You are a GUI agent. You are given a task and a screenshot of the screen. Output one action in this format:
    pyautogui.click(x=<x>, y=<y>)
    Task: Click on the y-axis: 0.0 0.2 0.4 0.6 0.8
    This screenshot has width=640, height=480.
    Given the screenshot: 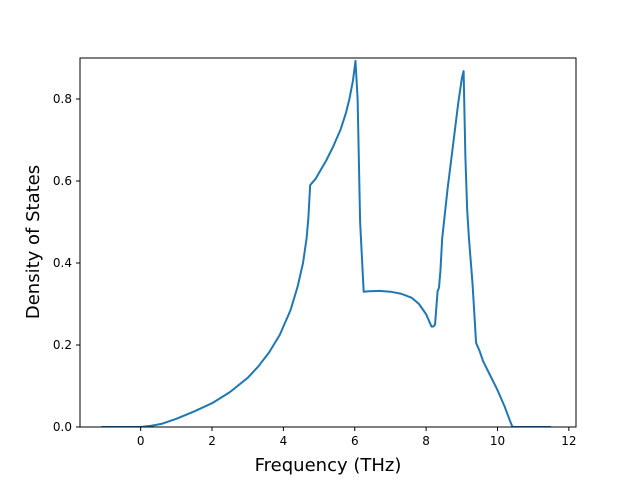 What is the action you would take?
    pyautogui.click(x=66, y=263)
    